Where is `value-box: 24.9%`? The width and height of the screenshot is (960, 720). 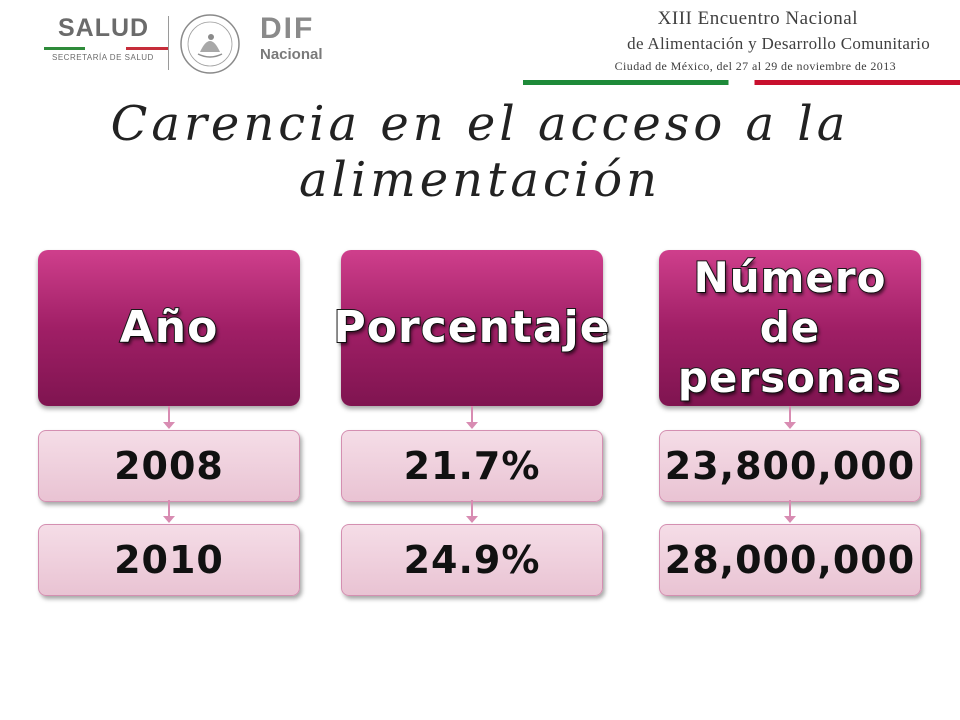
value-box: 24.9% is located at coordinates (472, 560).